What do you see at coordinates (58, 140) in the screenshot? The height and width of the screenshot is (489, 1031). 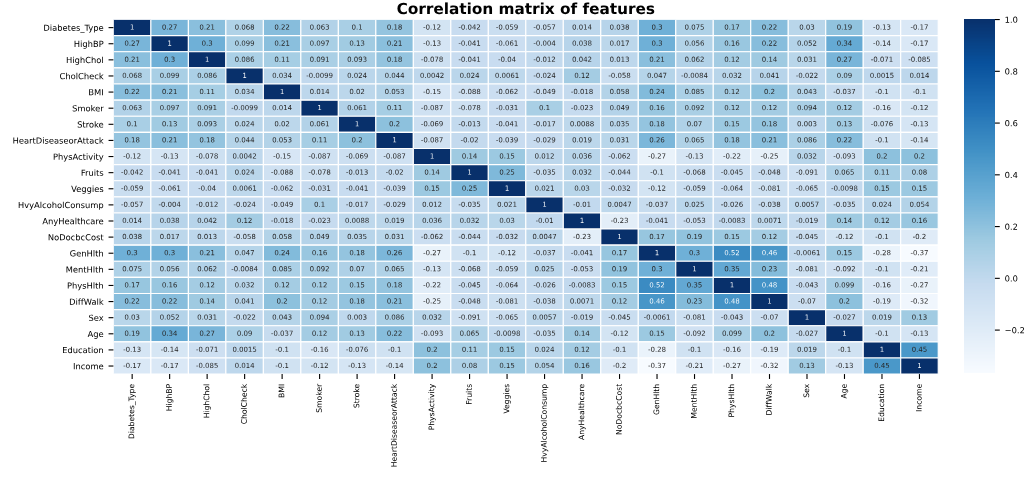 I see `y-tick-label: HeartDiseaseorAttack` at bounding box center [58, 140].